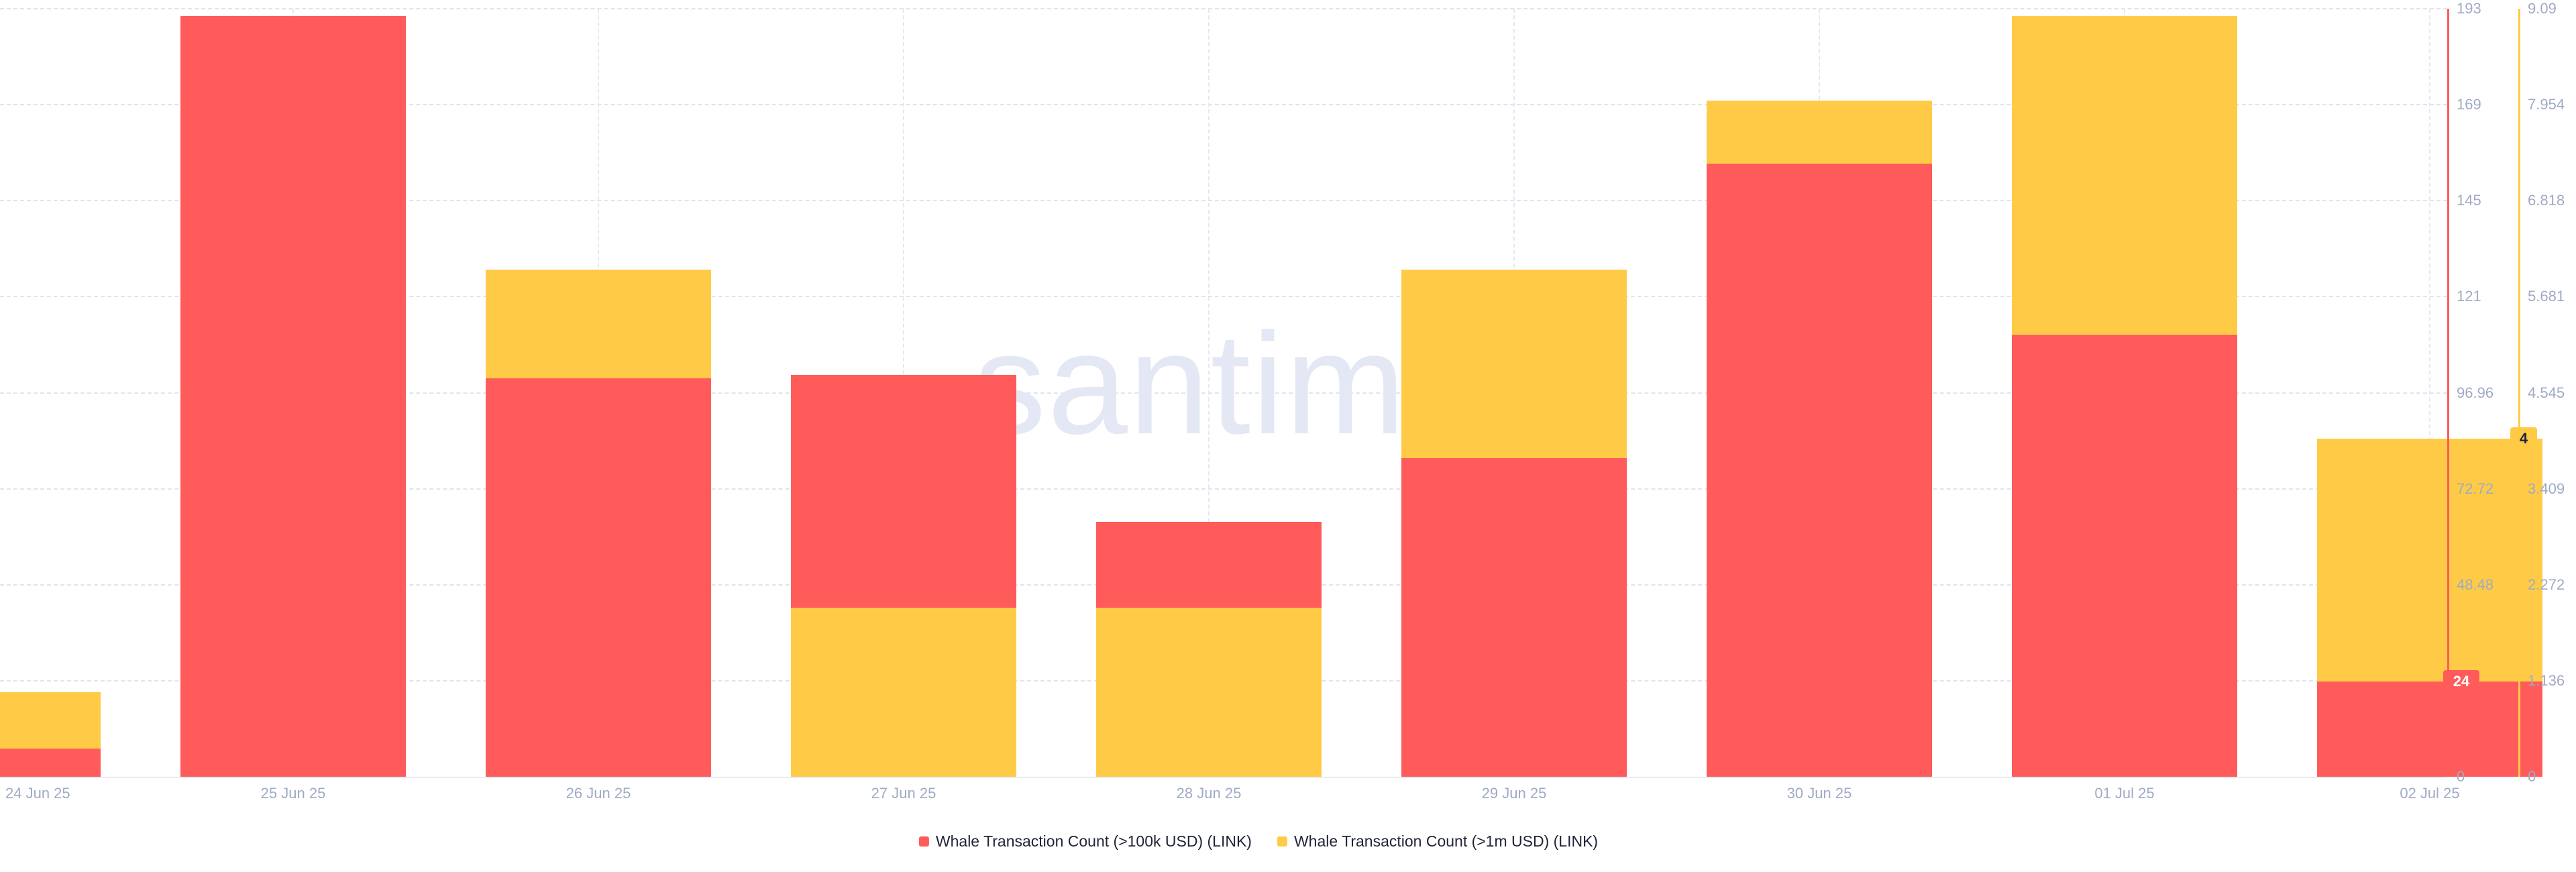  What do you see at coordinates (1514, 793) in the screenshot?
I see `x-axis-date-label: 29 Jun 25` at bounding box center [1514, 793].